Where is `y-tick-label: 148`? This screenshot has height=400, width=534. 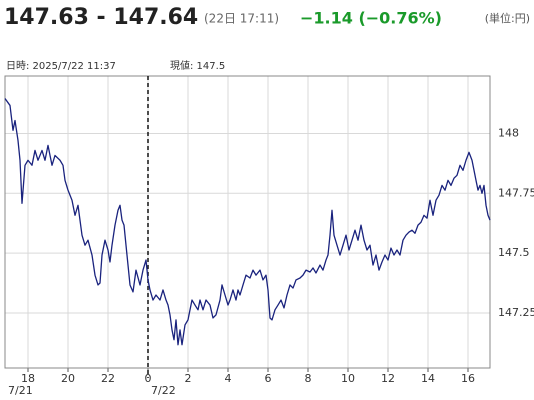 y-tick-label: 148 is located at coordinates (508, 132).